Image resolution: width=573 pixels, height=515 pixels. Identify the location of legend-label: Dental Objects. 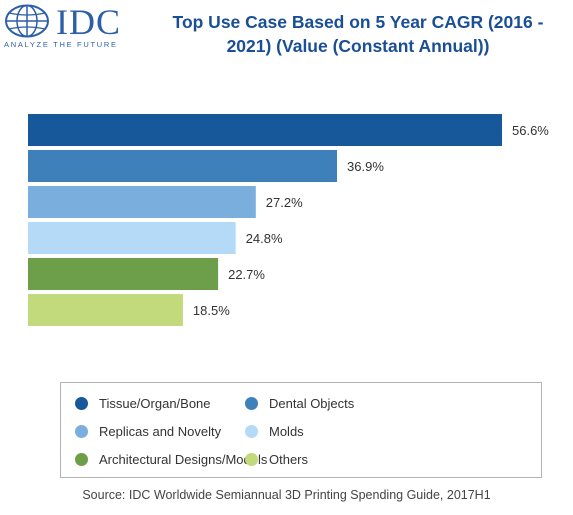
(312, 403).